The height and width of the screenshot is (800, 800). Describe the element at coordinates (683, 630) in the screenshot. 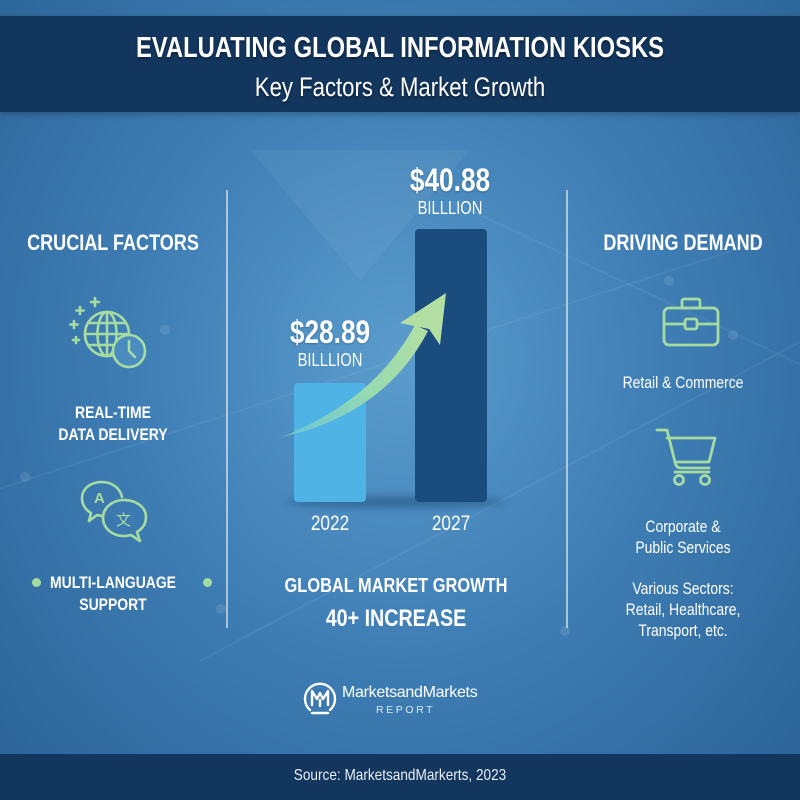

I see `sectors-line3: Transport, etc.` at that location.